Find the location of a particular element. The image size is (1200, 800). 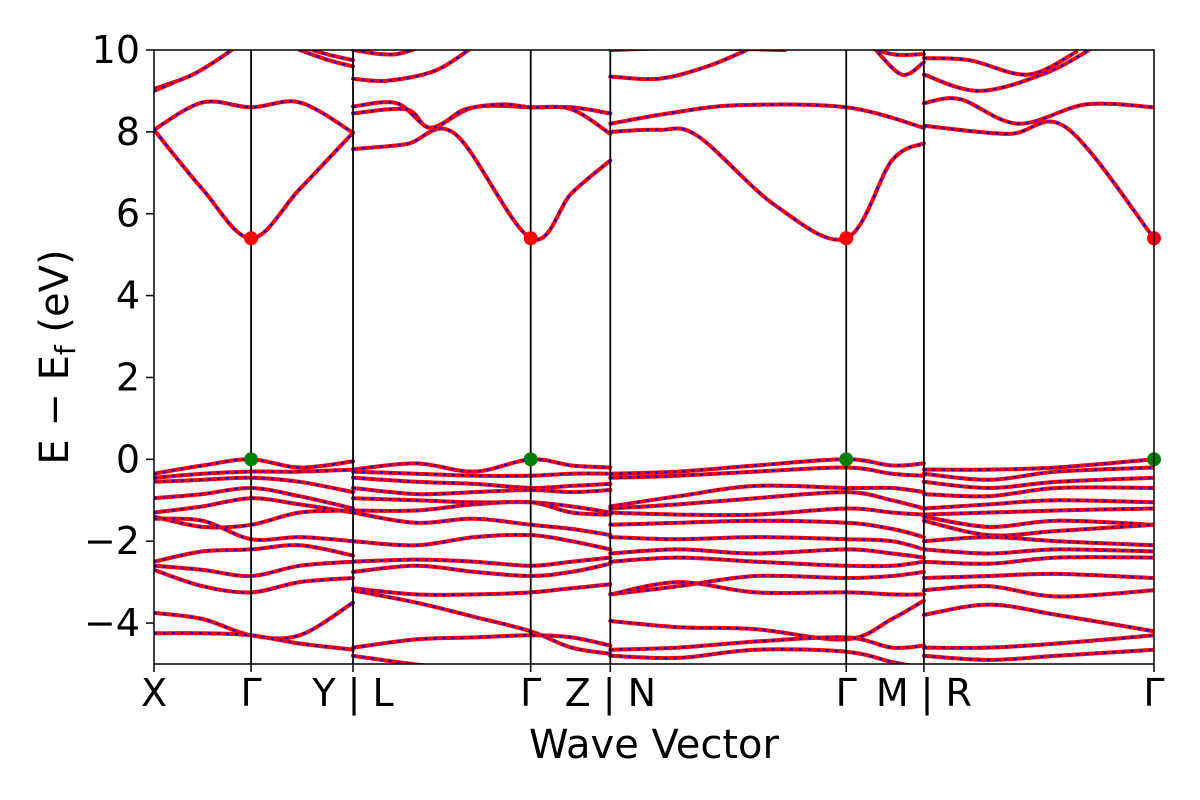

y-axis-label-subscript: f is located at coordinates (65, 349).